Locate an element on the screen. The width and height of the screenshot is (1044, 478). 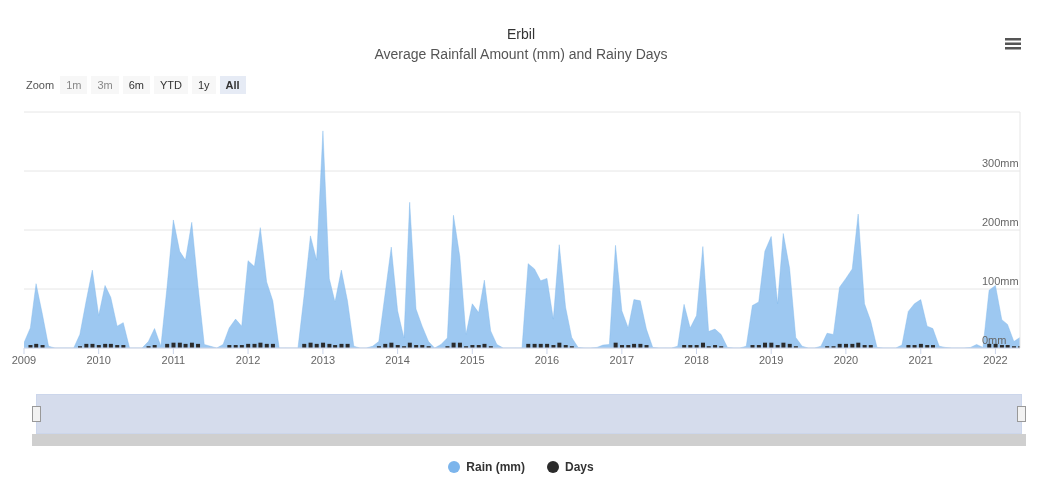
x-tick-label: 2018 is located at coordinates (696, 359).